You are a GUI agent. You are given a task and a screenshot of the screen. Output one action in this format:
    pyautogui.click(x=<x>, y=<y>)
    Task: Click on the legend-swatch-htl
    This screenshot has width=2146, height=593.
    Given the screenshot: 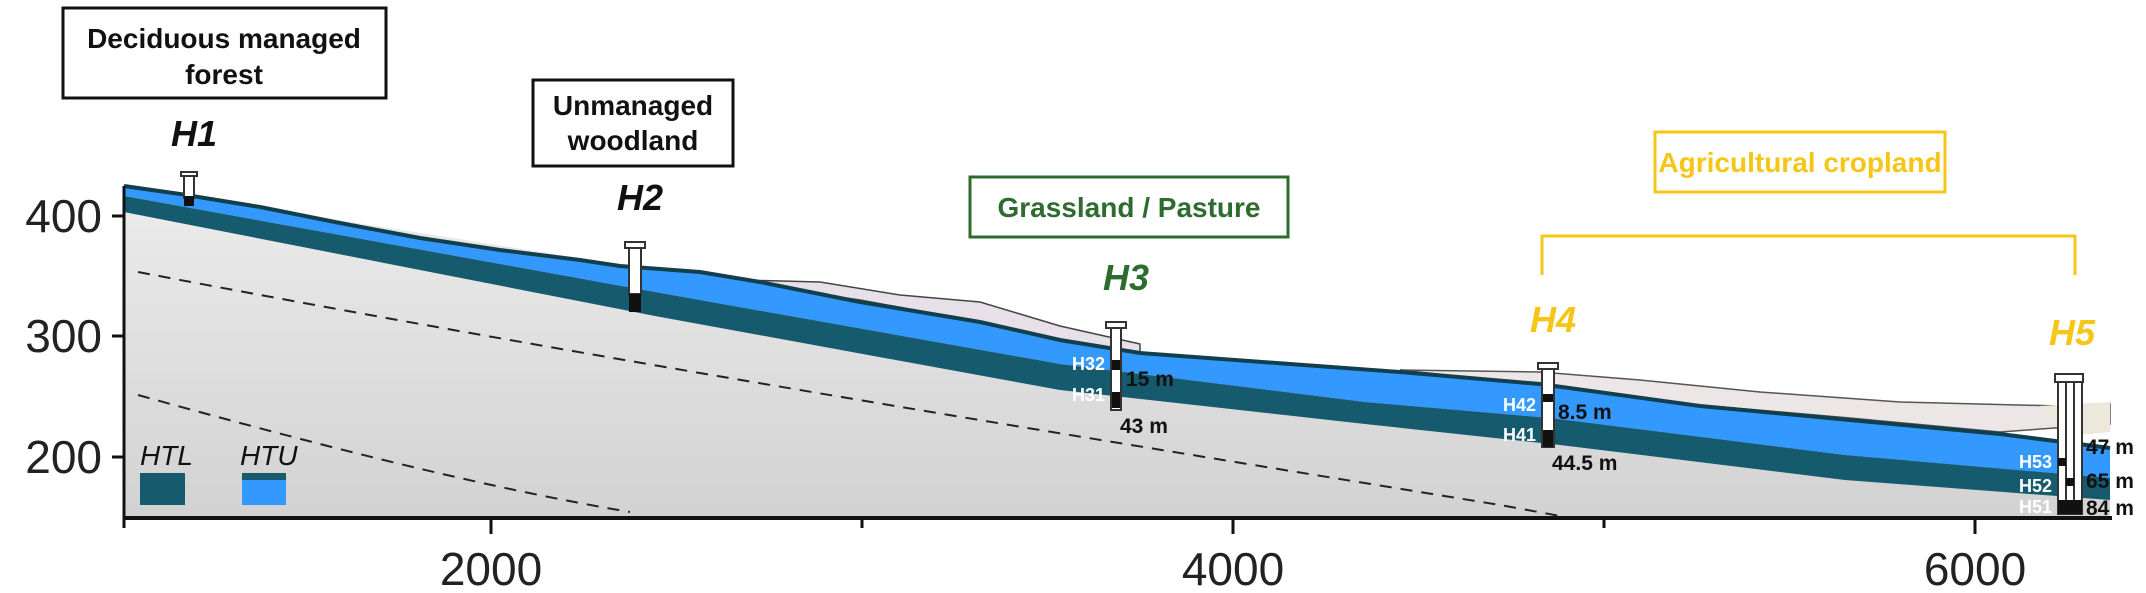 What is the action you would take?
    pyautogui.click(x=162, y=489)
    